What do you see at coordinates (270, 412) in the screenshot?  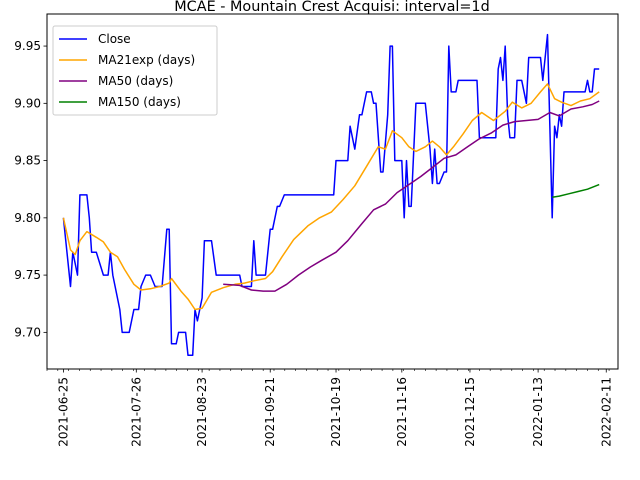 I see `x-tick-label: 2021-09-21` at bounding box center [270, 412].